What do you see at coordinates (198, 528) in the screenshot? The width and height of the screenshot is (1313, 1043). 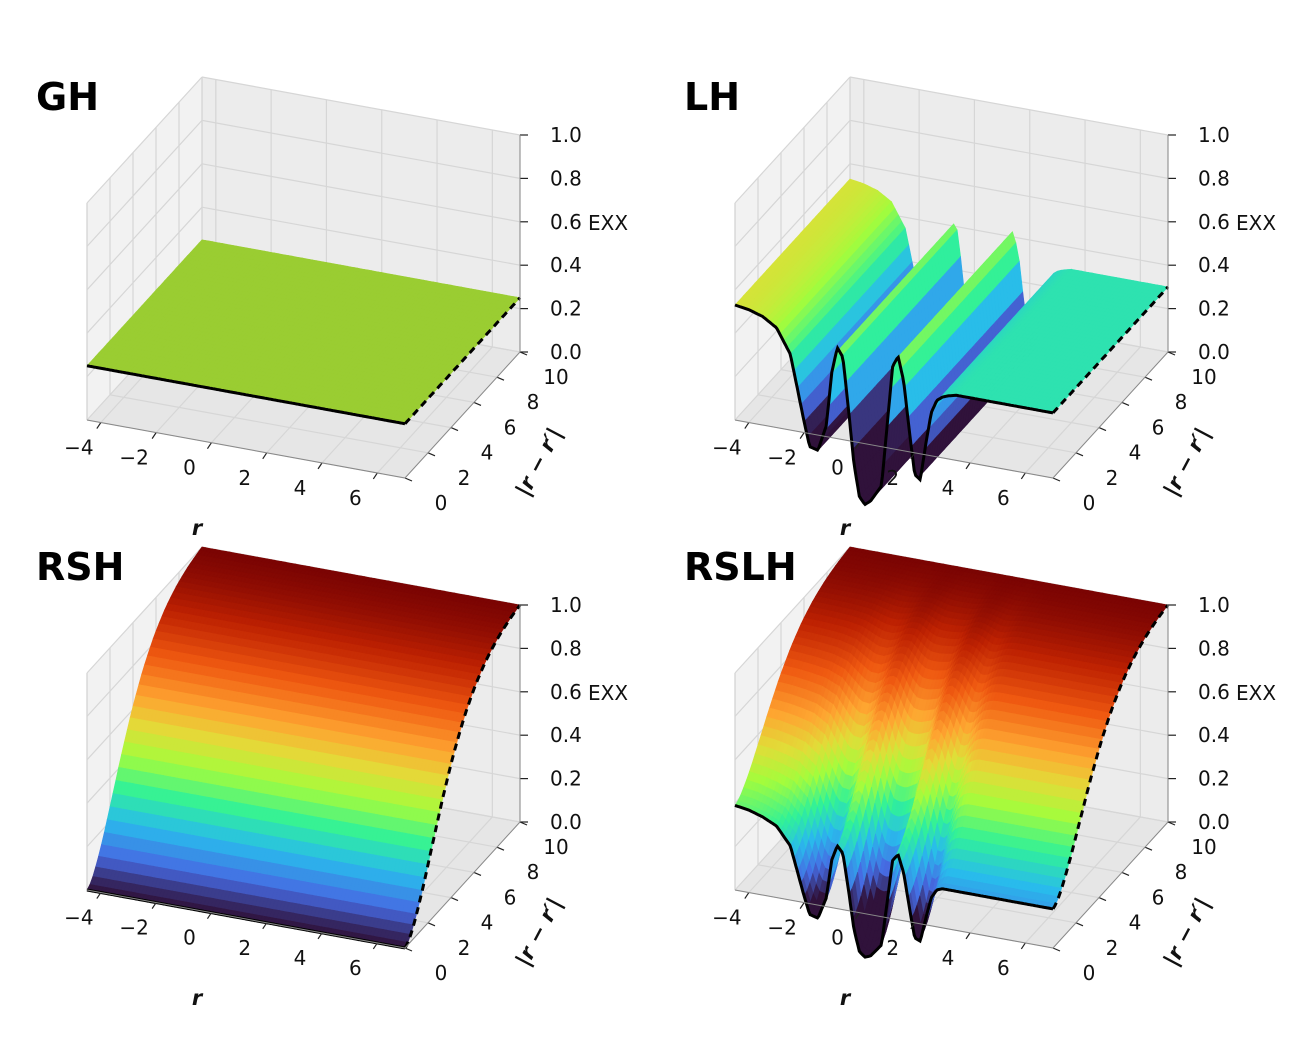 I see `x-axis-label: r` at bounding box center [198, 528].